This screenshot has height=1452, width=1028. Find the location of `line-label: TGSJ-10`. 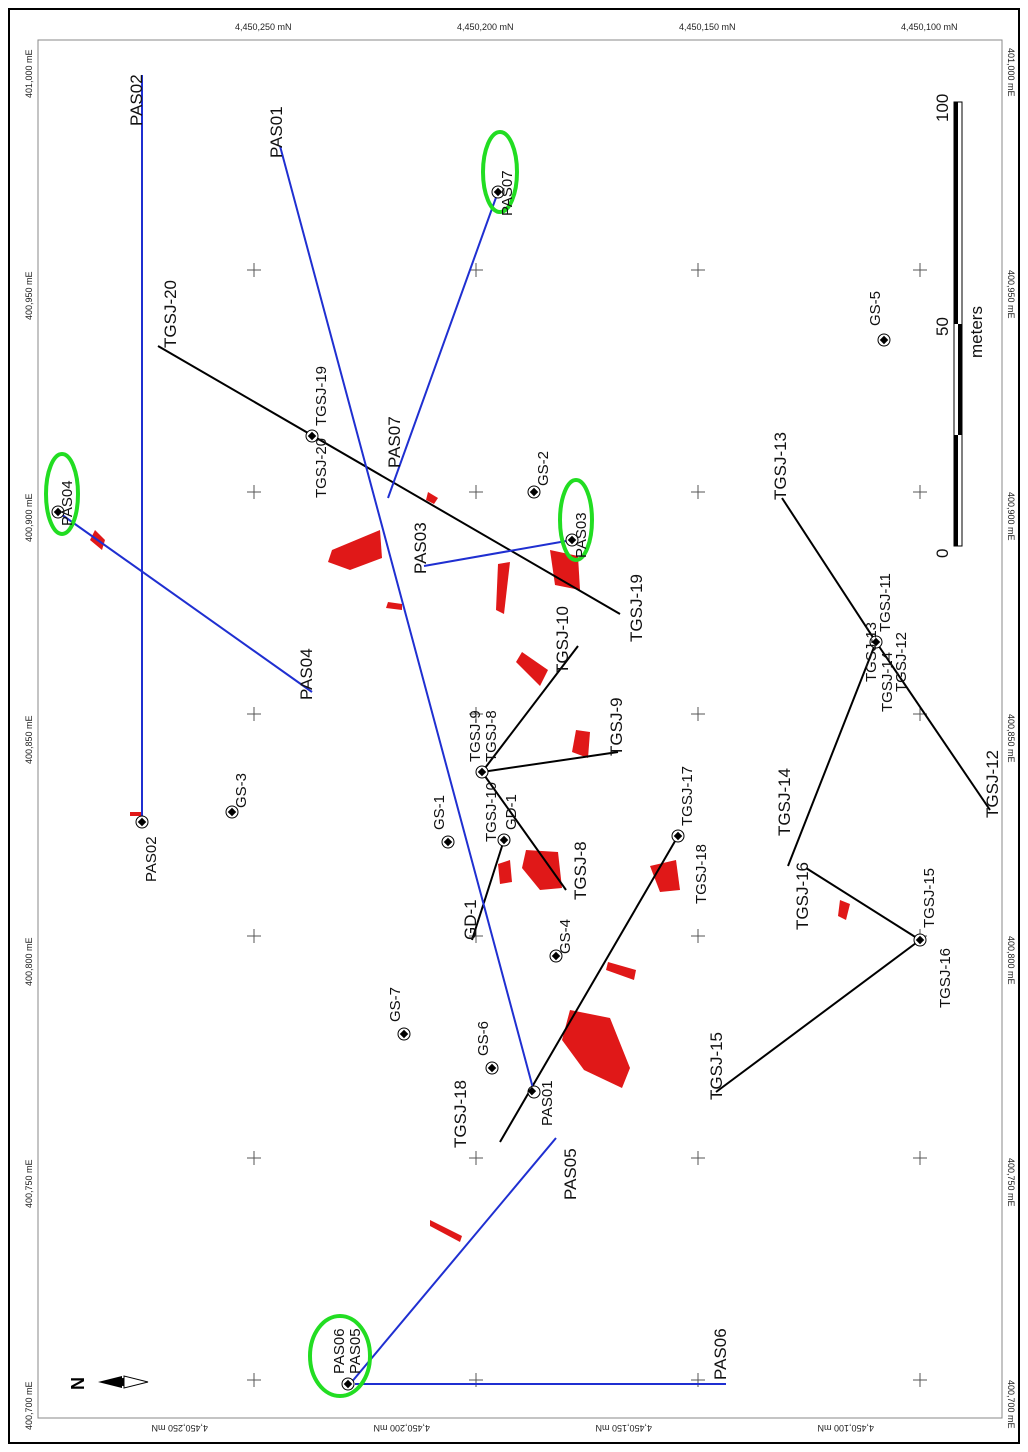

line-label: TGSJ-10 is located at coordinates (562, 640).